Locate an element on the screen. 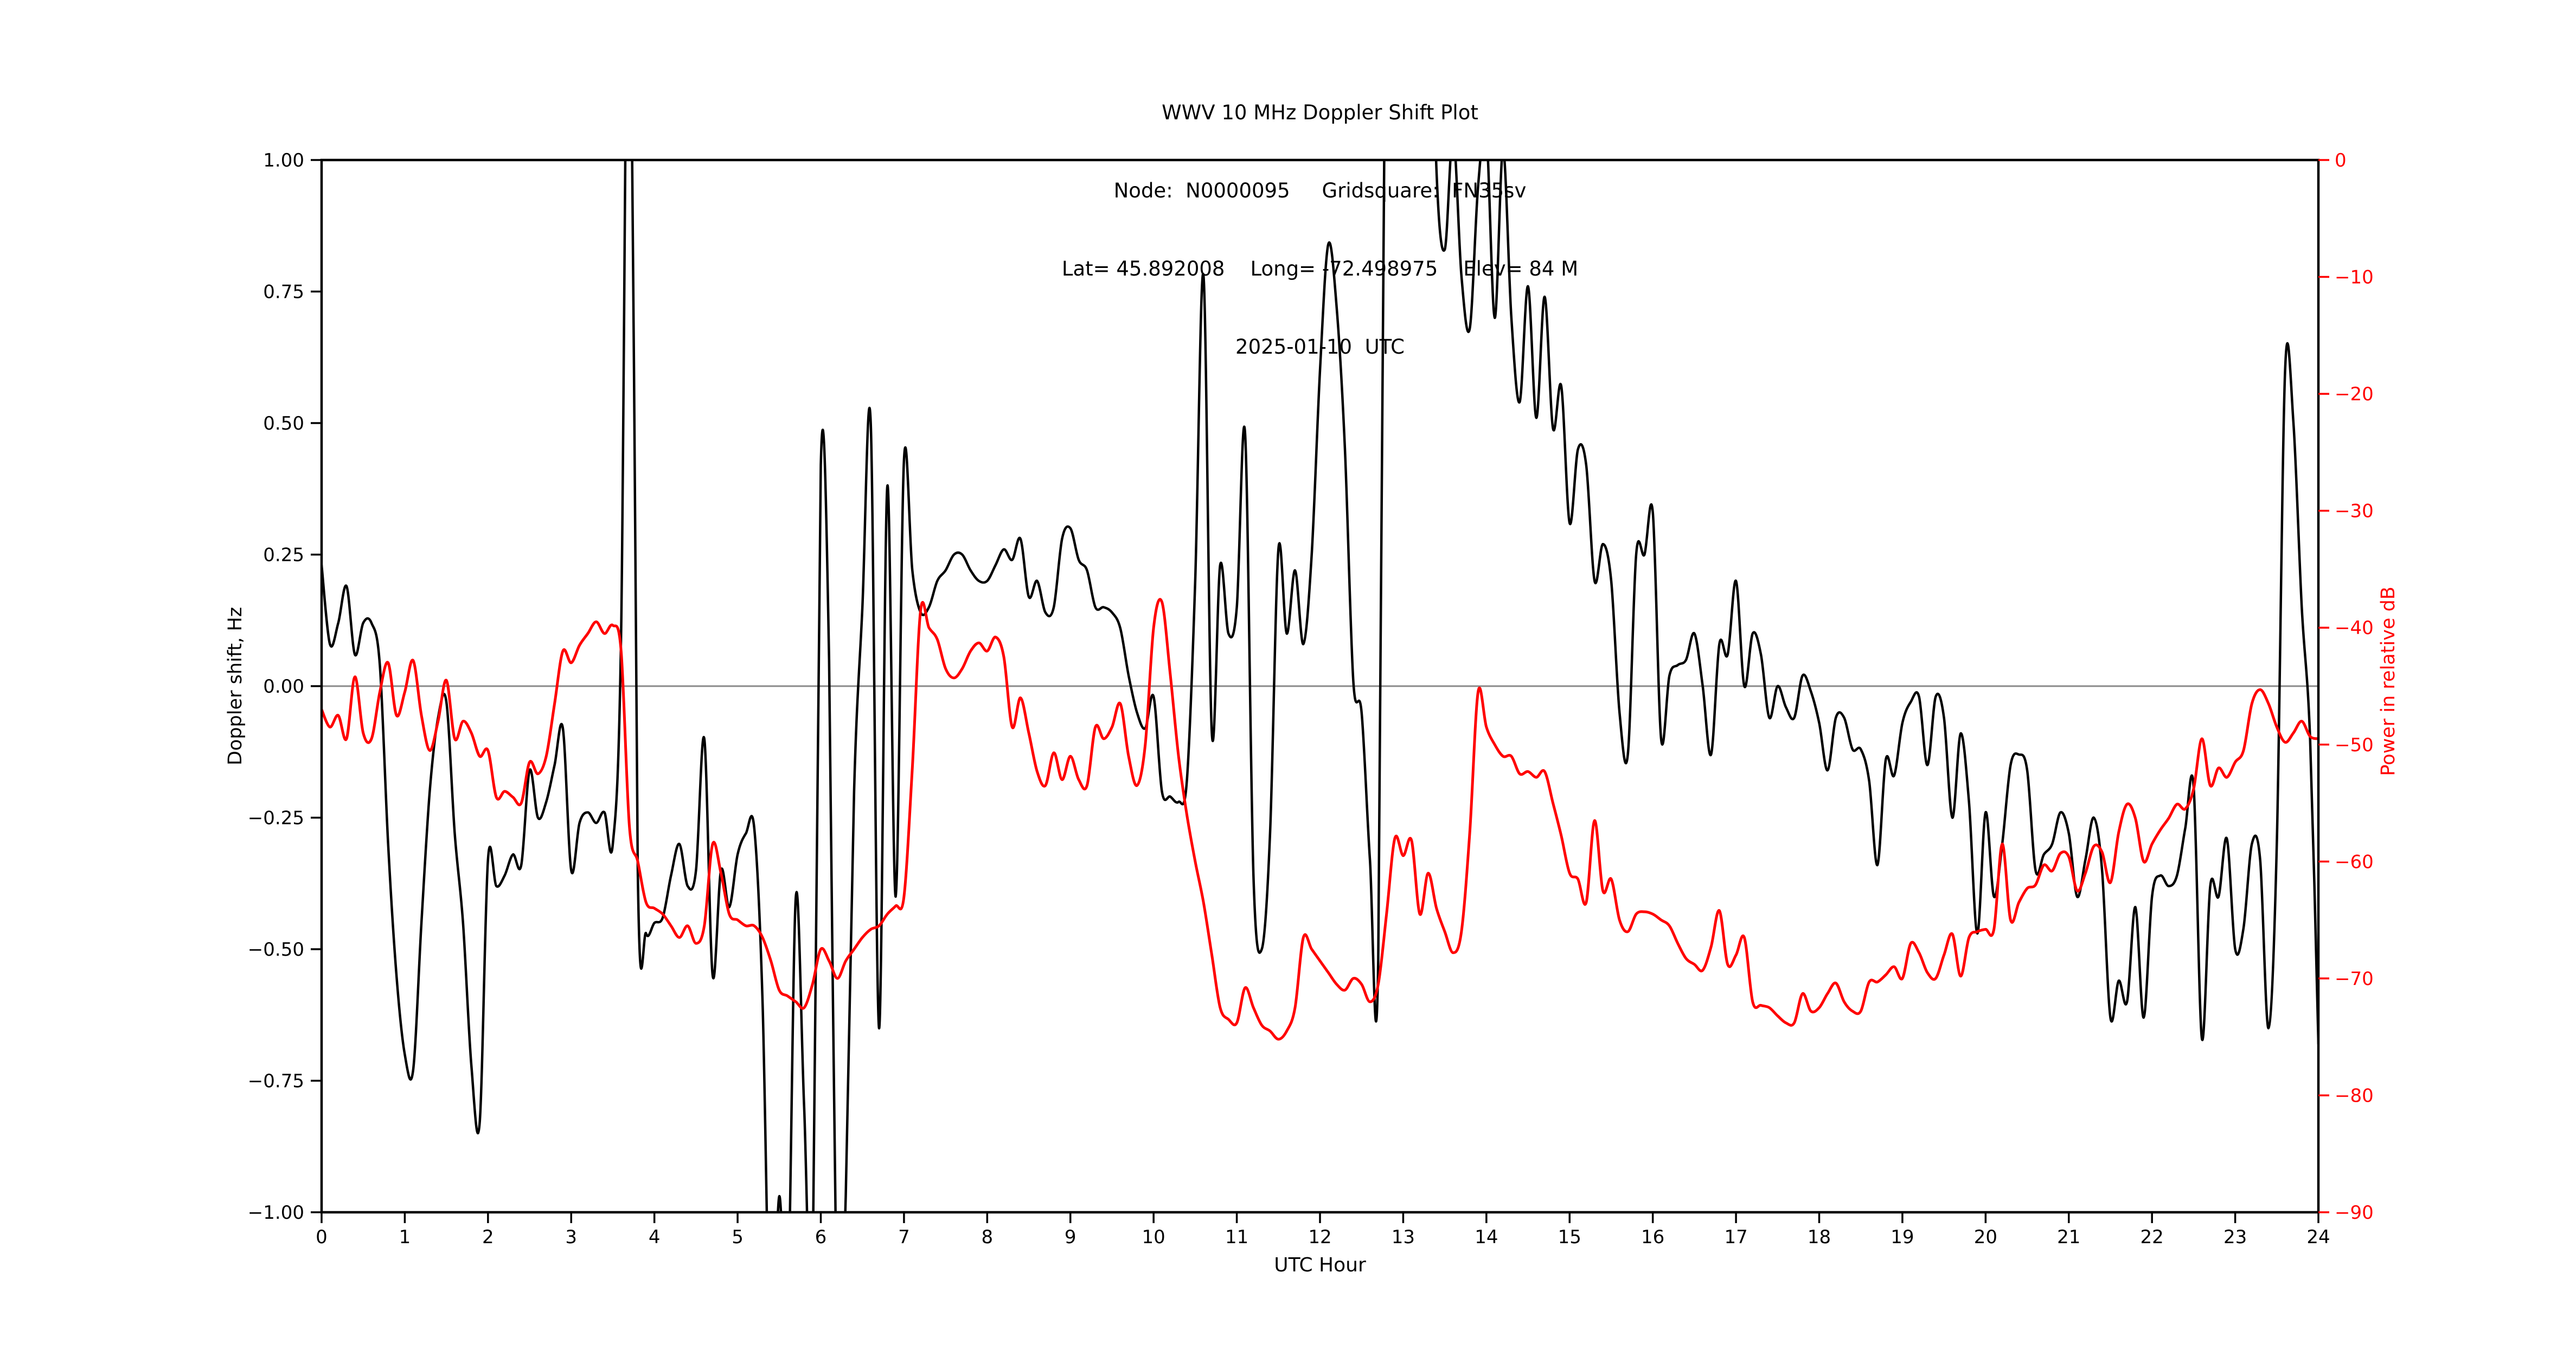 This screenshot has width=2576, height=1356. y-left-tick-label: −0.50 is located at coordinates (276, 950).